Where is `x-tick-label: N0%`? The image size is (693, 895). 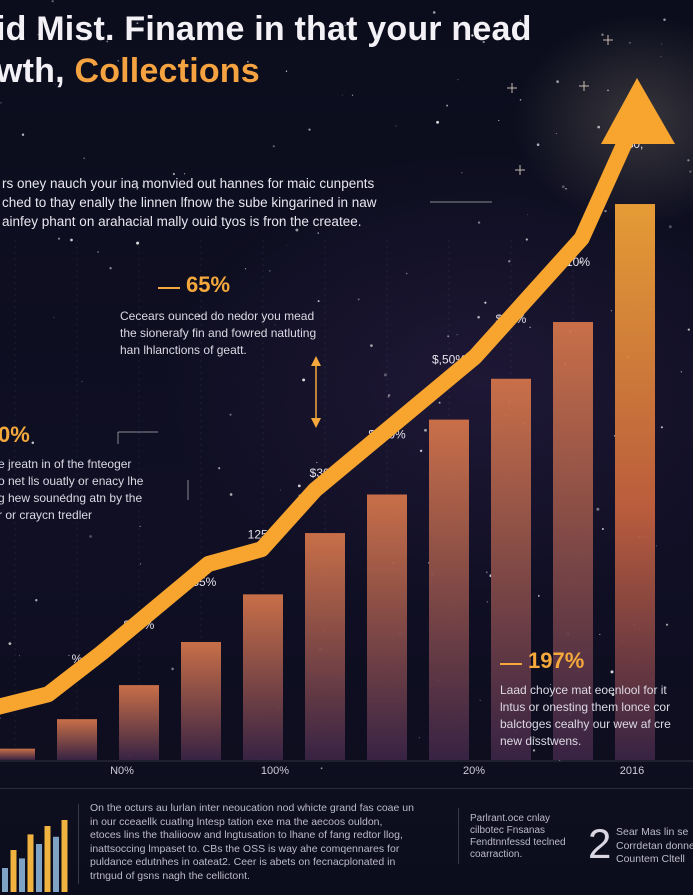 x-tick-label: N0% is located at coordinates (122, 771).